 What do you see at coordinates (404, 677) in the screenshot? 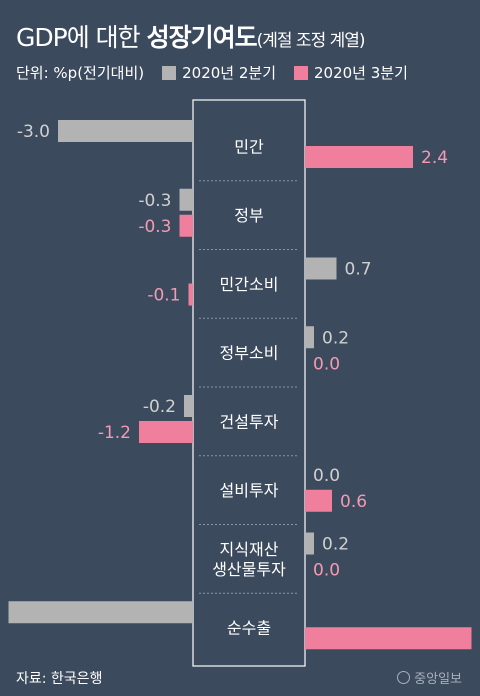
I see `logo-icon` at bounding box center [404, 677].